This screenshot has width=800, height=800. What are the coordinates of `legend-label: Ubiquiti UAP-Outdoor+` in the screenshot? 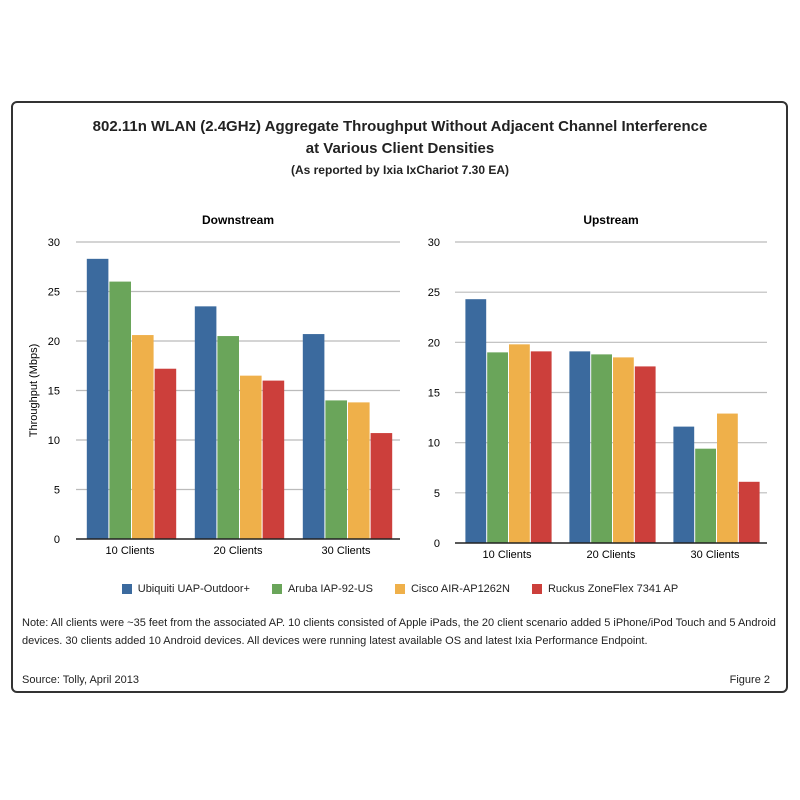 It's located at (193, 589).